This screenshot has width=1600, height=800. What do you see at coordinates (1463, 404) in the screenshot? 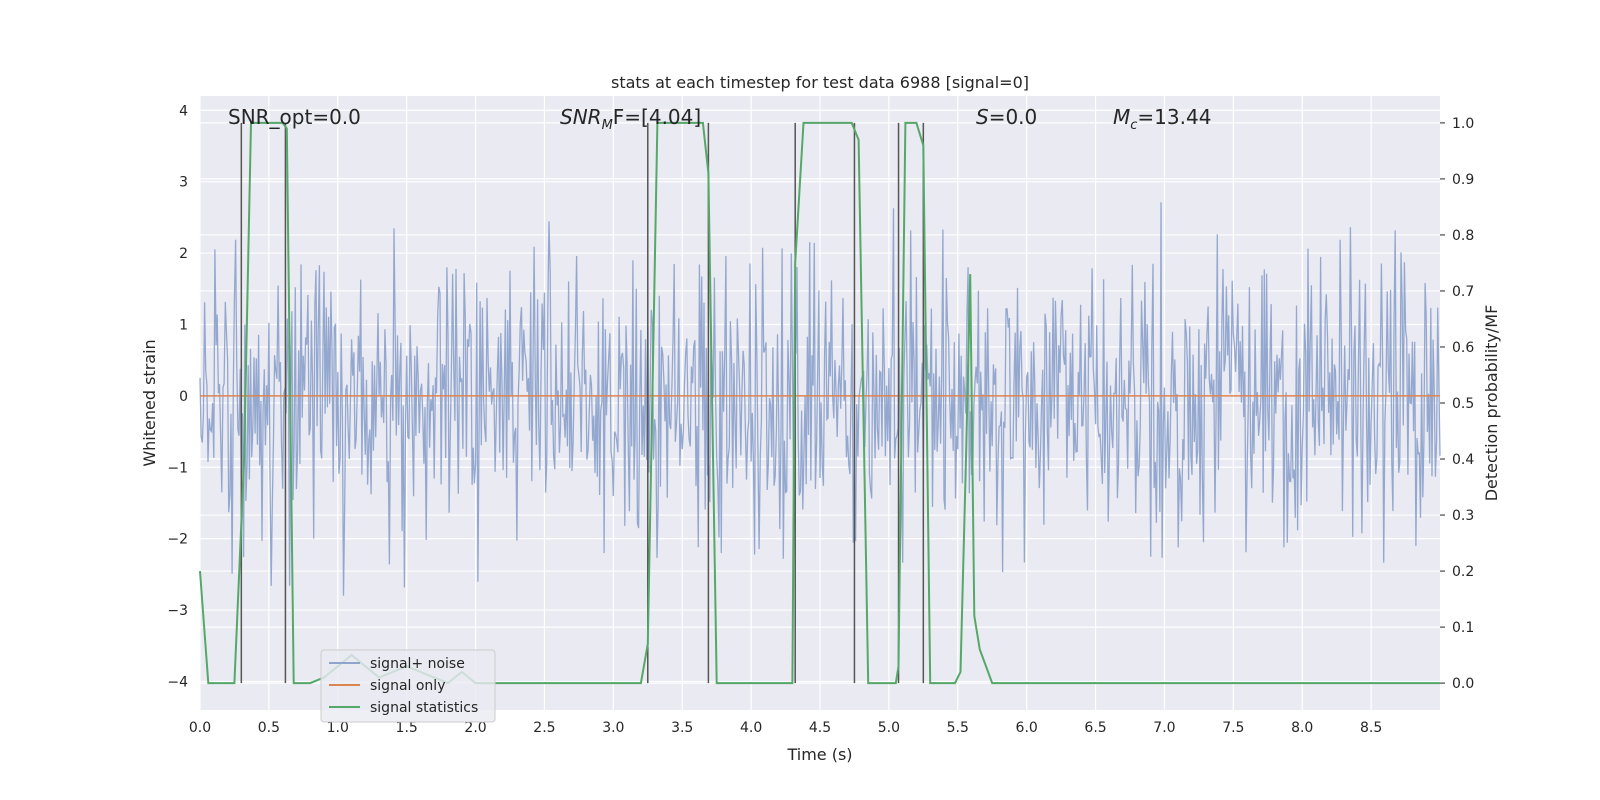
I see `y2-tick-label: 0.5` at bounding box center [1463, 404].